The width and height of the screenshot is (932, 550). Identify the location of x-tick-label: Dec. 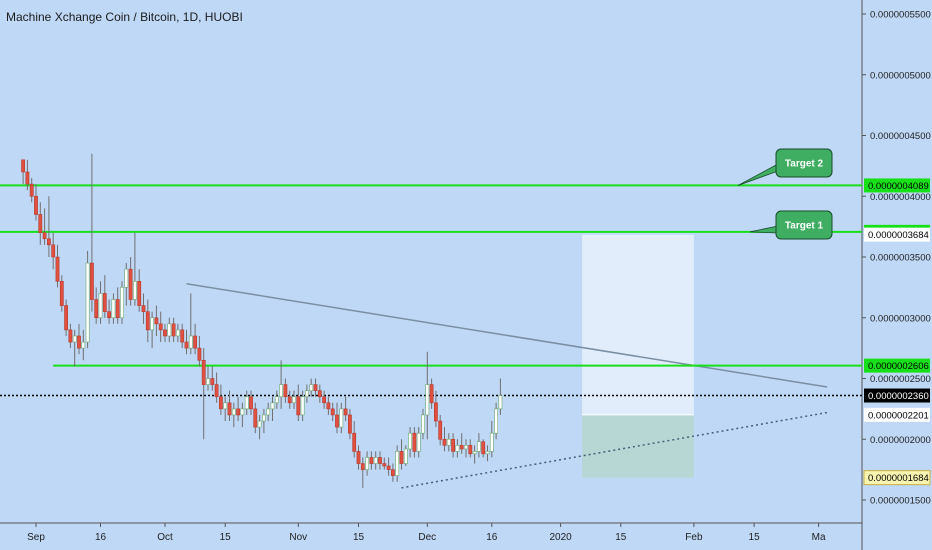
(427, 537).